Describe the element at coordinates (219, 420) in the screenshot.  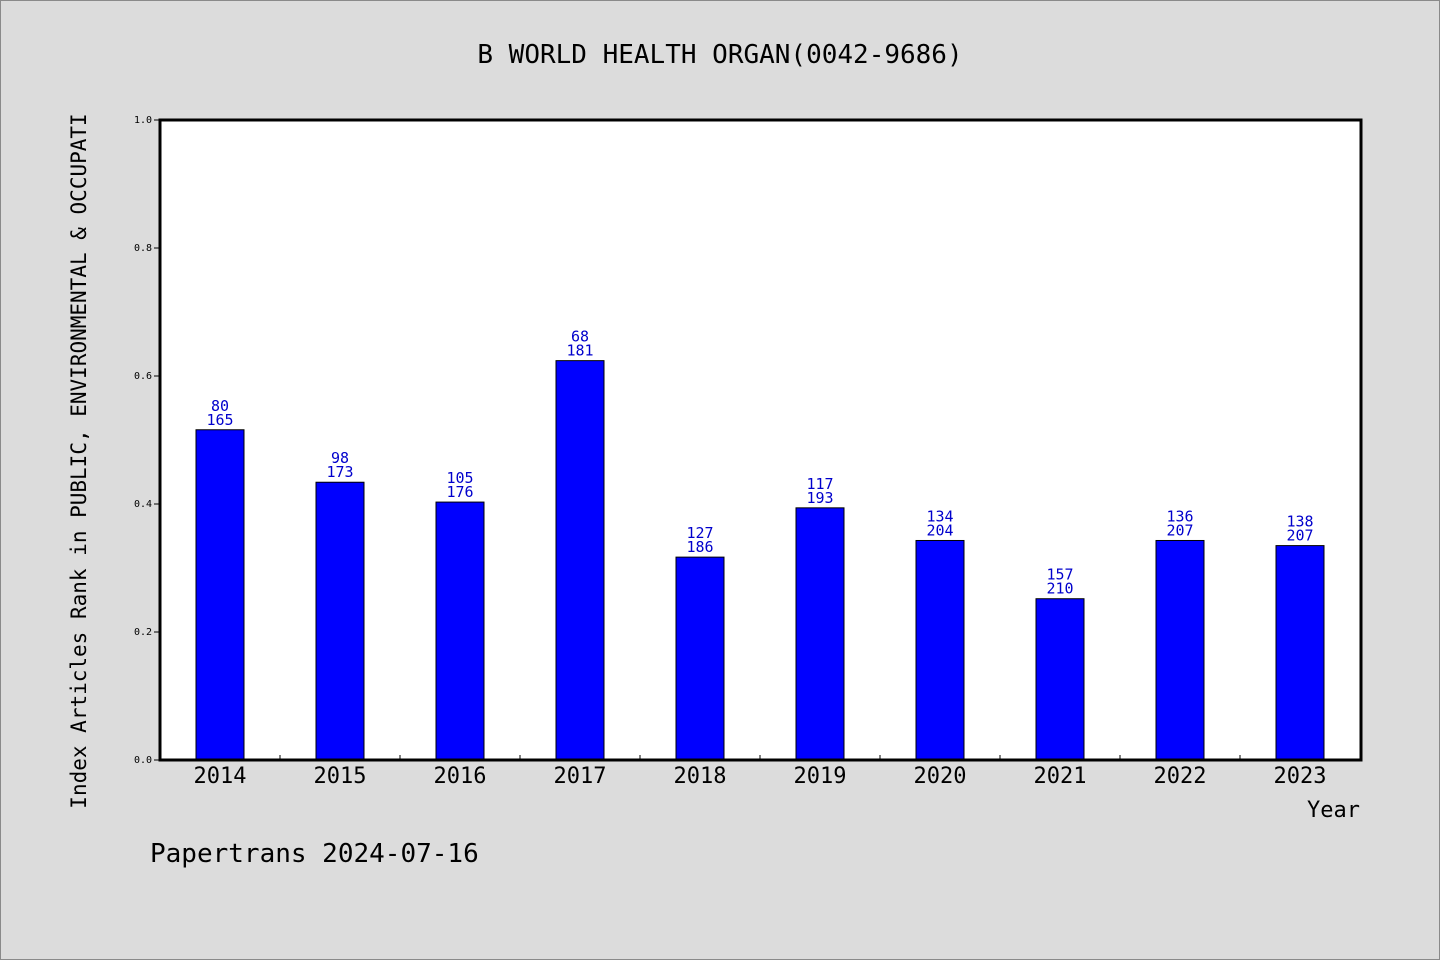
I see `bar-total-label: 165` at that location.